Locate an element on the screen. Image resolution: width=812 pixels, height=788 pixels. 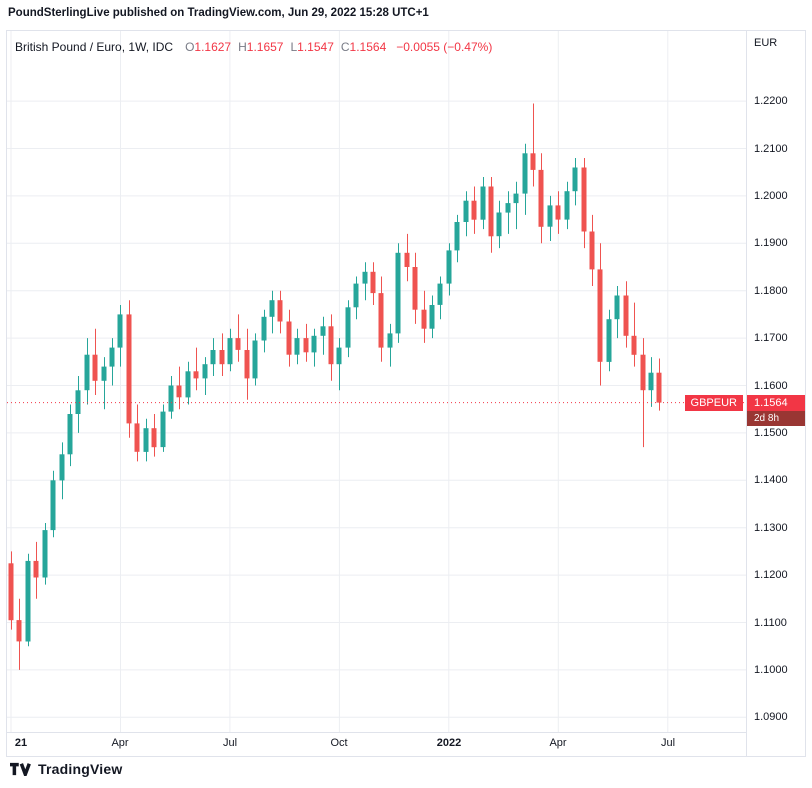
price-tick-label: 1.1800 is located at coordinates (771, 291).